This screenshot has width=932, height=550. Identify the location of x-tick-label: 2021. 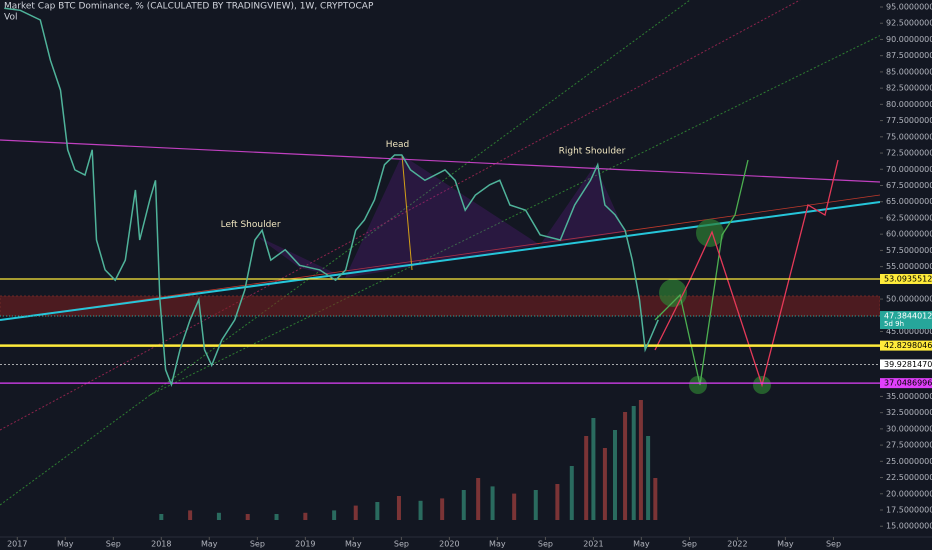
(593, 544).